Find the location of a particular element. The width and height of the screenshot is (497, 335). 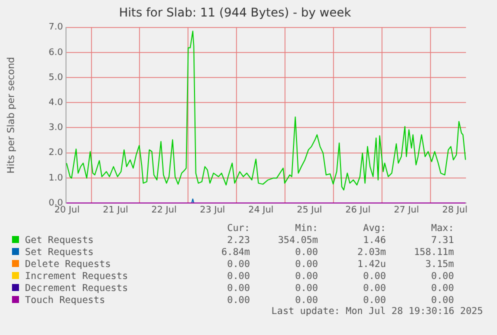

x-tick-label: 24 Jul is located at coordinates (261, 211).